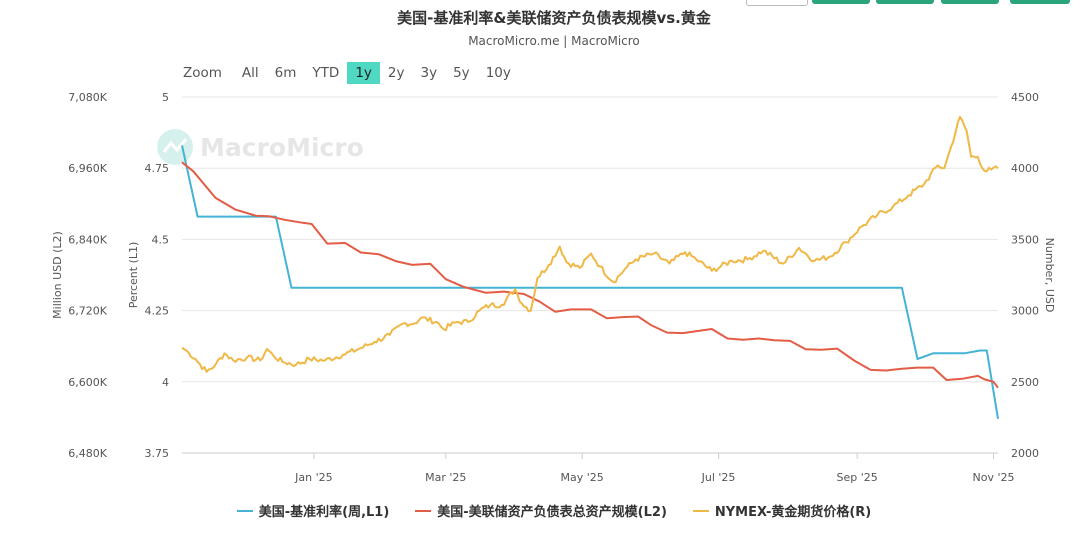  What do you see at coordinates (429, 73) in the screenshot?
I see `zoom-button-3y: 3y` at bounding box center [429, 73].